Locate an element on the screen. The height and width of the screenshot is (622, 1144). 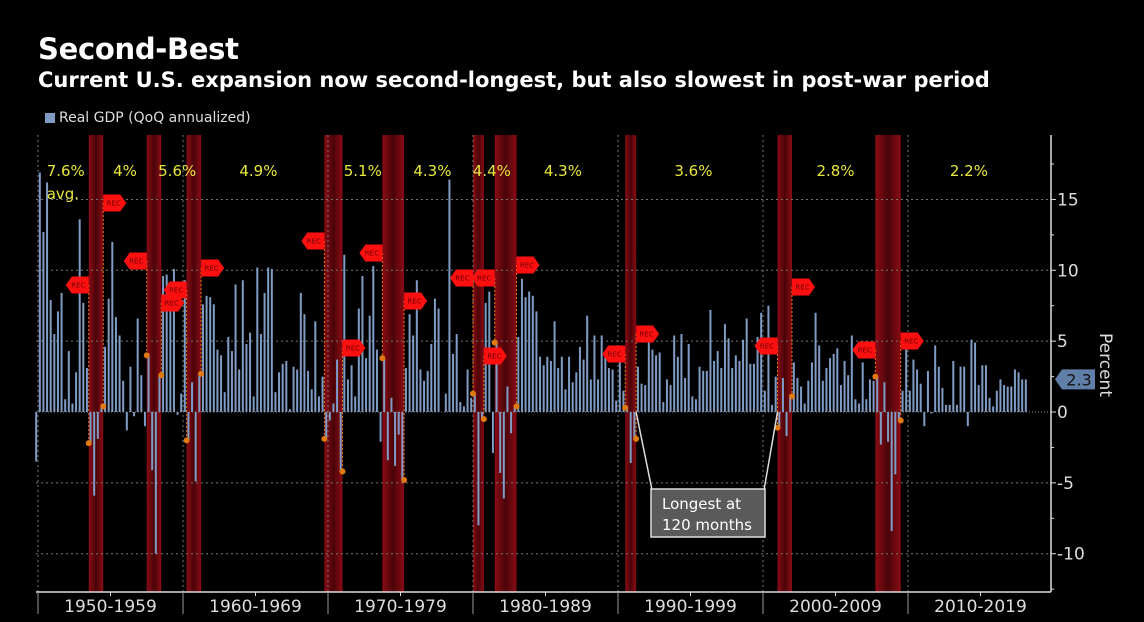
x-tick-label: 1990-1999 is located at coordinates (690, 607).